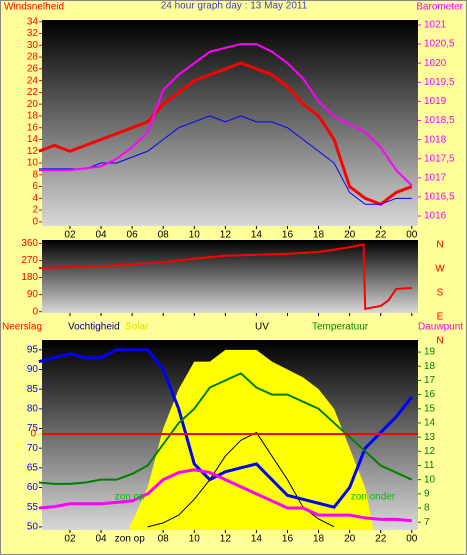 The width and height of the screenshot is (467, 555). What do you see at coordinates (234, 6) in the screenshot?
I see `title: 24 hour graph day : 13 May 2011` at bounding box center [234, 6].